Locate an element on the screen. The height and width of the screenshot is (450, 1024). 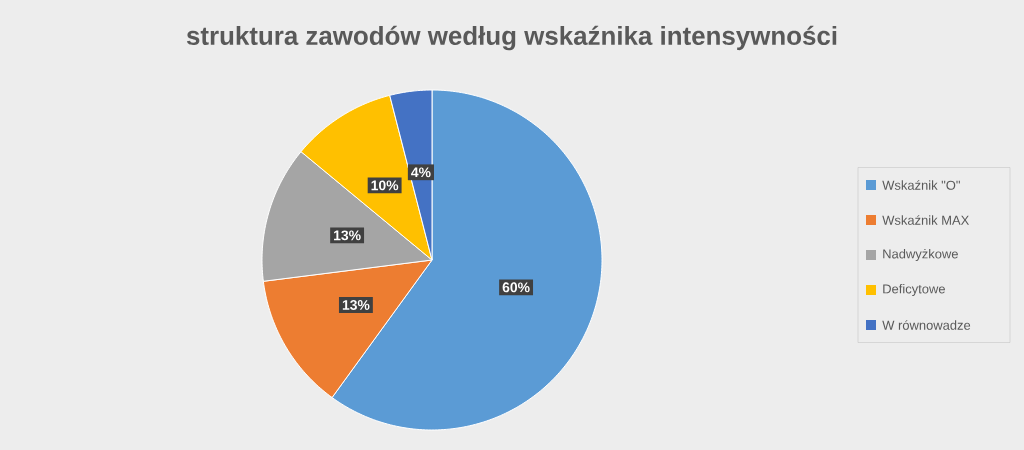
data-label: 10% is located at coordinates (385, 185).